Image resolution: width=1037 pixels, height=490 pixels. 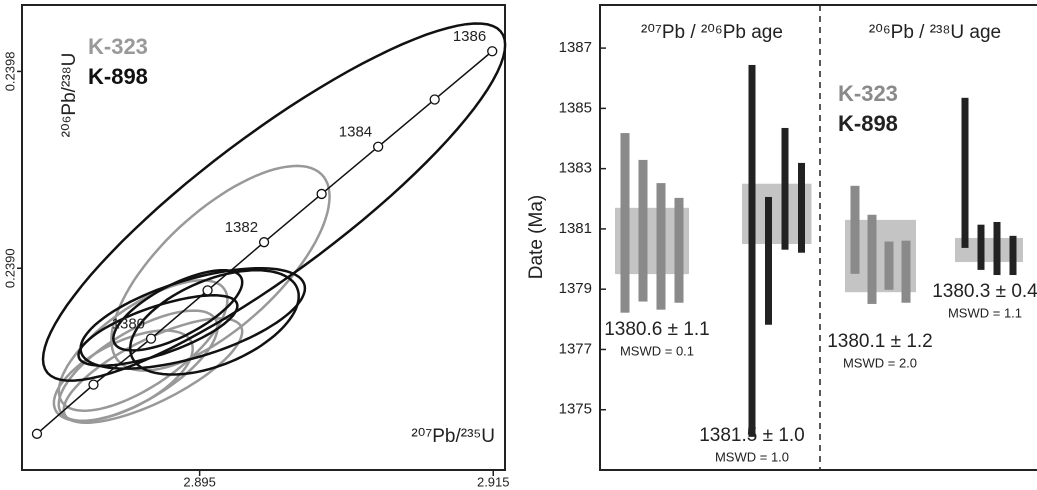 What do you see at coordinates (128, 324) in the screenshot?
I see `age-label: 1380` at bounding box center [128, 324].